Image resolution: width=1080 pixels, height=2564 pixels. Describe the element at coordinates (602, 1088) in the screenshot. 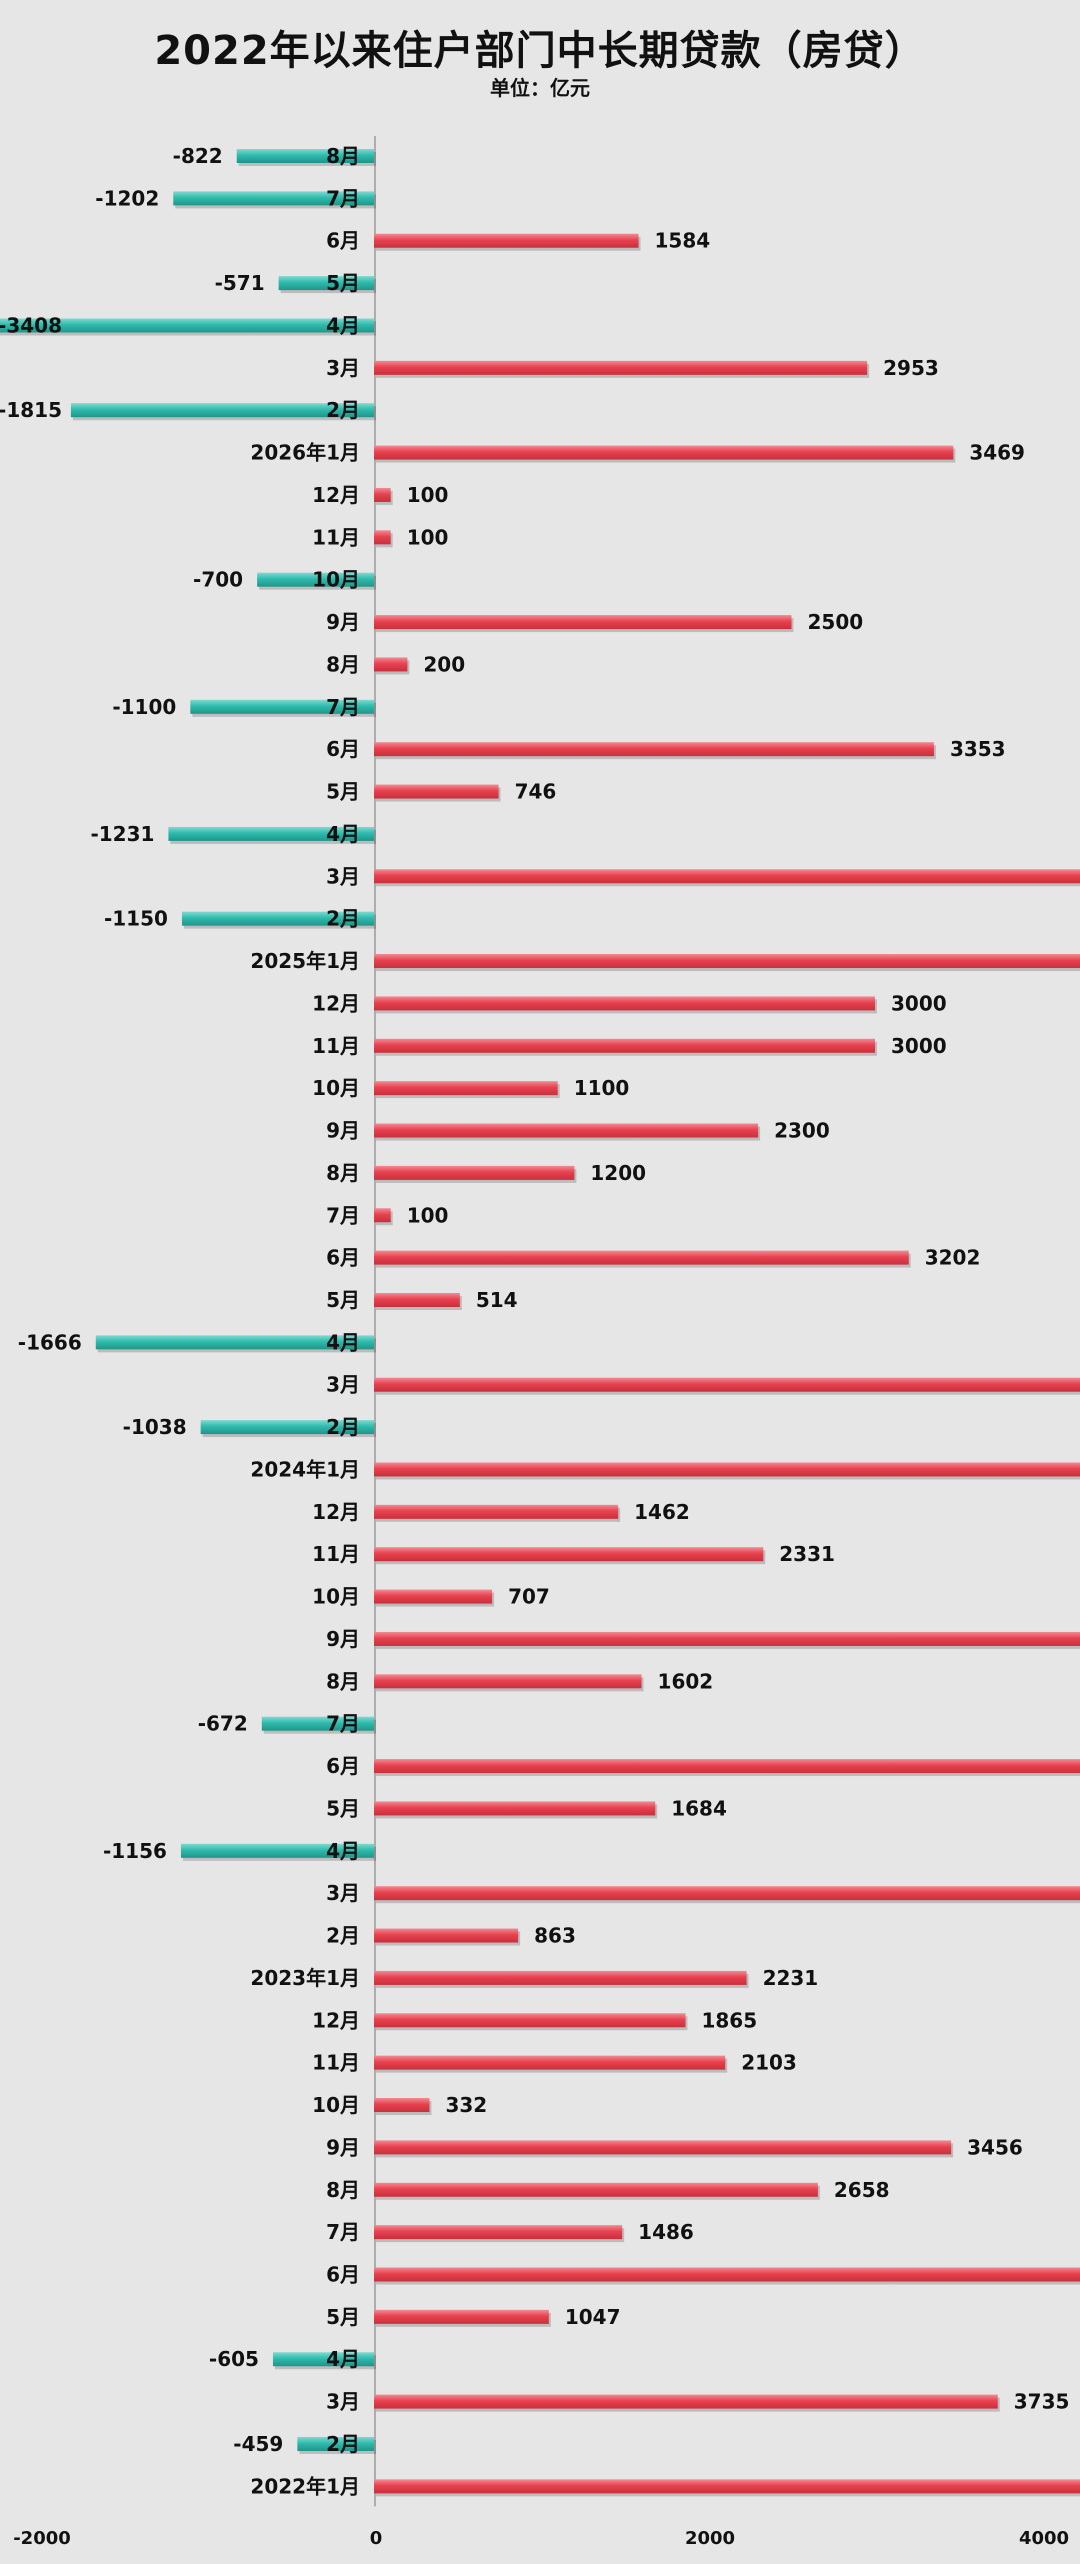

I see `value-label: 1100` at that location.